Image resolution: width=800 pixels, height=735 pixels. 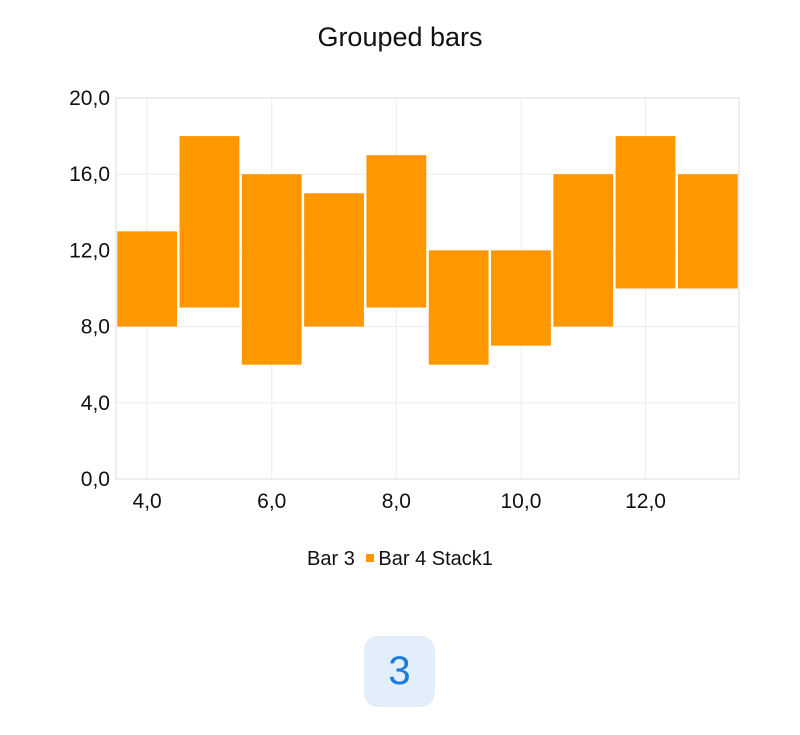 I want to click on legend-item-bar-3: Bar 3, so click(x=333, y=559).